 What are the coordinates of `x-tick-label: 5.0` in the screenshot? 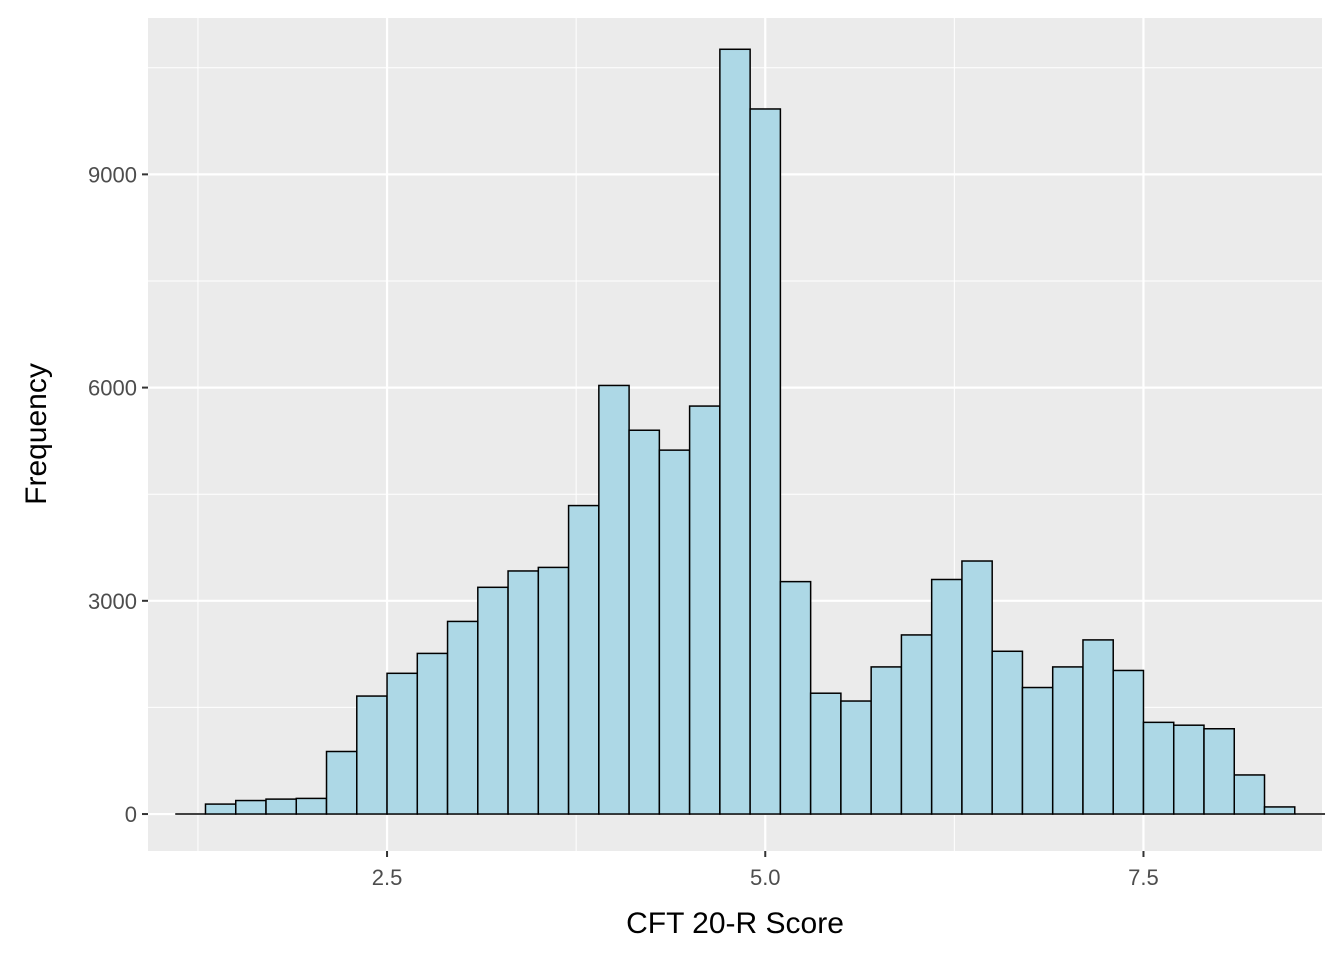 It's located at (765, 877).